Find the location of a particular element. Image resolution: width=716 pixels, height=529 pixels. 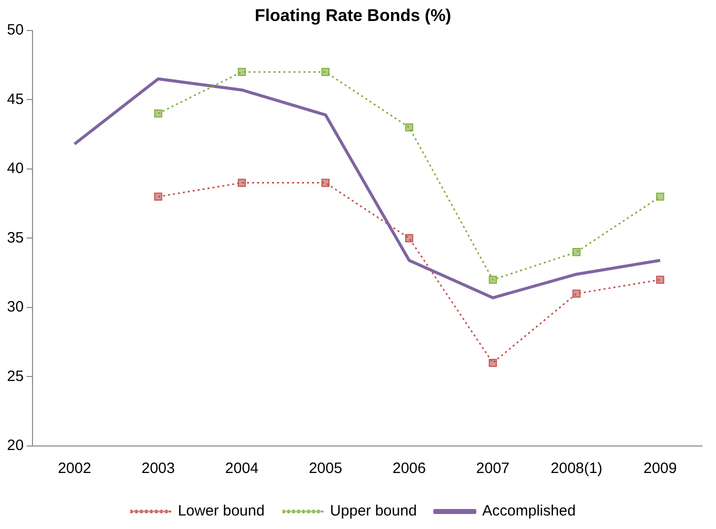

x-tick-label: 2003 is located at coordinates (158, 469).